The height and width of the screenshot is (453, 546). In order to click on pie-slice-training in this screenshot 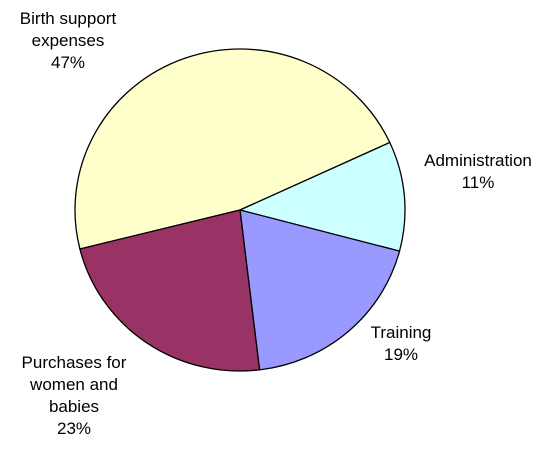, I will do `click(320, 290)`.